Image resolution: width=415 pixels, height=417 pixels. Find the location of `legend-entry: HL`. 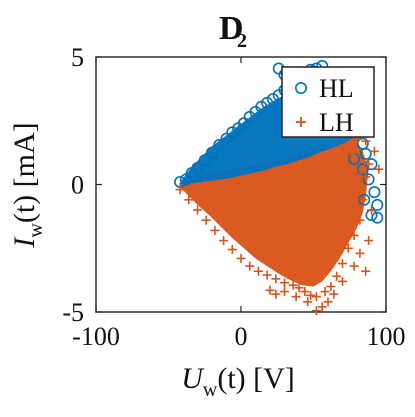

legend-entry: HL is located at coordinates (324, 88).